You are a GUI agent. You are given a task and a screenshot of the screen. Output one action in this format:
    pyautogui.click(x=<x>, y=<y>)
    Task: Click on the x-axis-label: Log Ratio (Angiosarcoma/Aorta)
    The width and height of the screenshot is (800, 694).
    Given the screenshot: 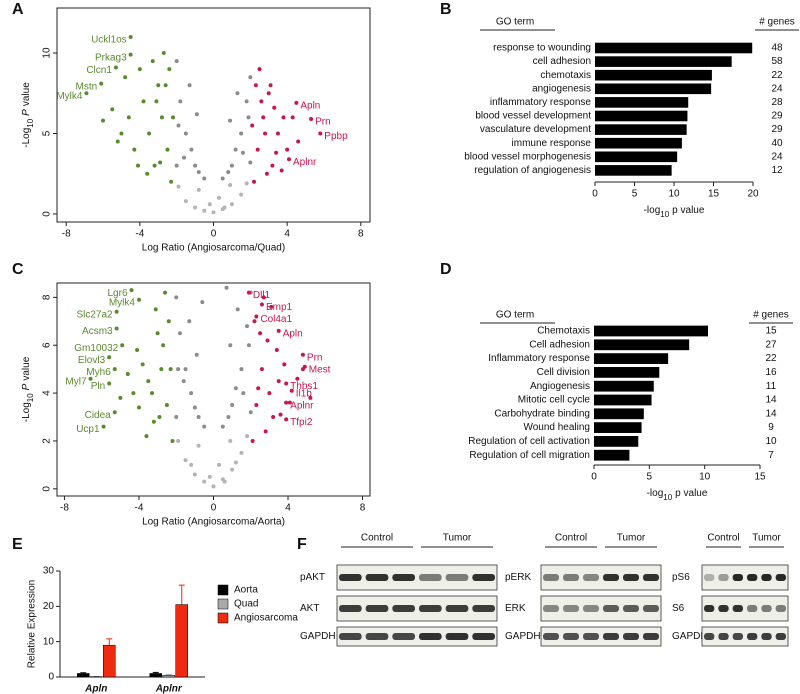 What is the action you would take?
    pyautogui.click(x=213, y=522)
    